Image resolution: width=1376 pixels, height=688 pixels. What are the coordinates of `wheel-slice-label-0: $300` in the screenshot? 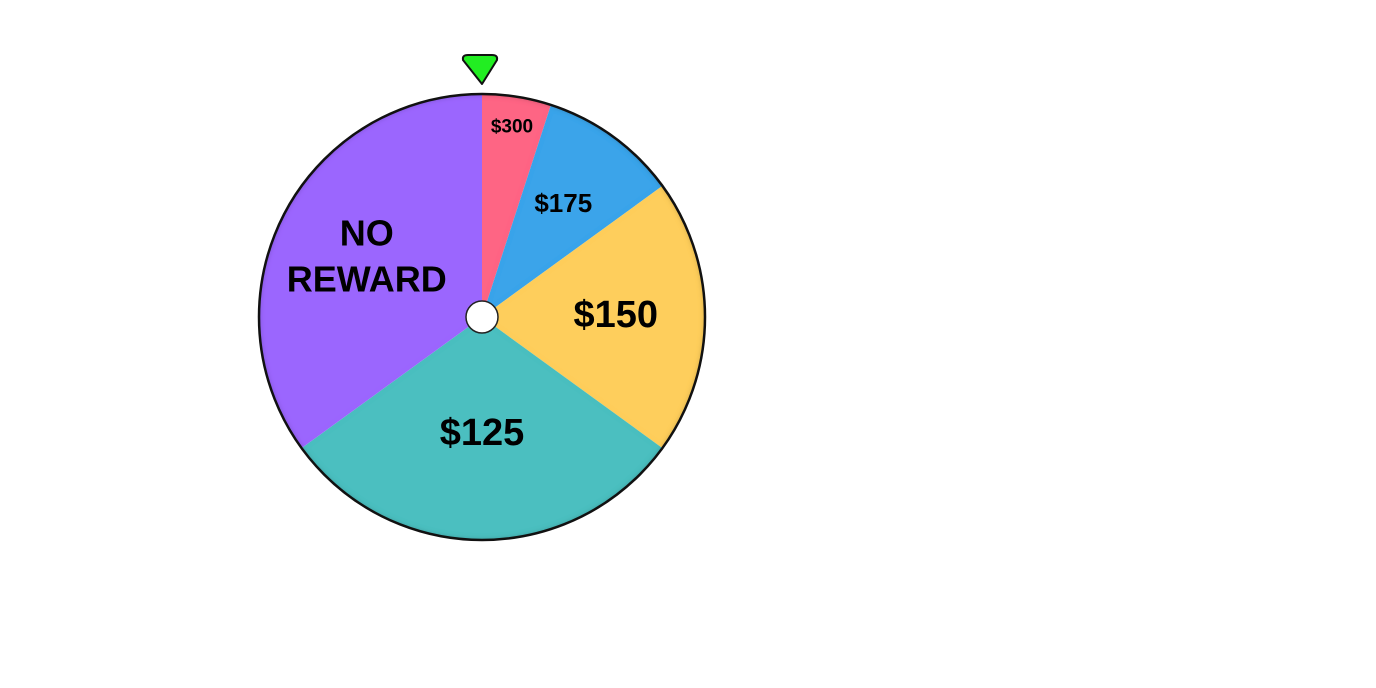 It's located at (512, 127).